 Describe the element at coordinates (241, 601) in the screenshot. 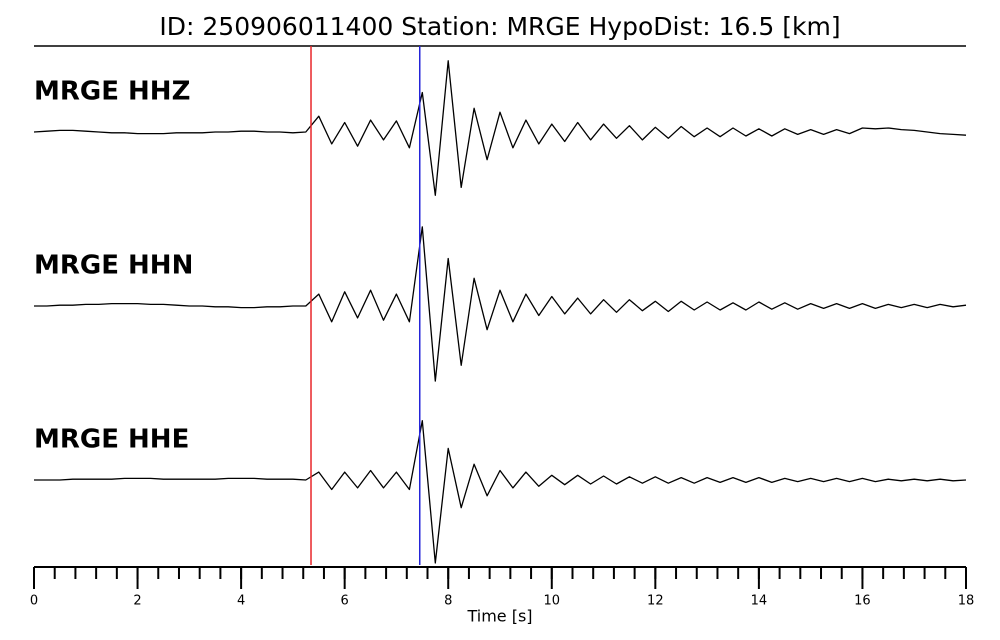

I see `x-tick-label: 4` at that location.